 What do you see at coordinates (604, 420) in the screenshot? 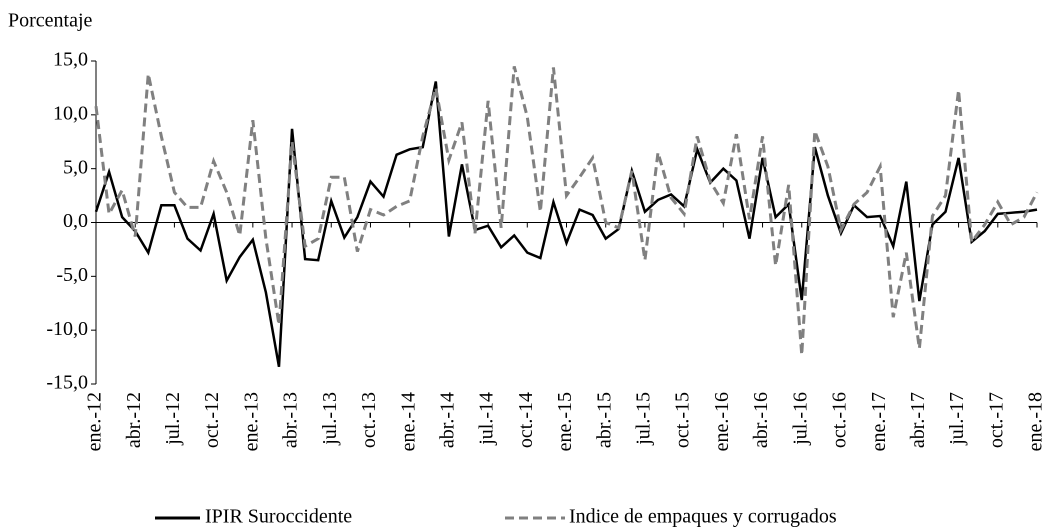
I see `x-tick-label: abr.-15` at bounding box center [604, 420].